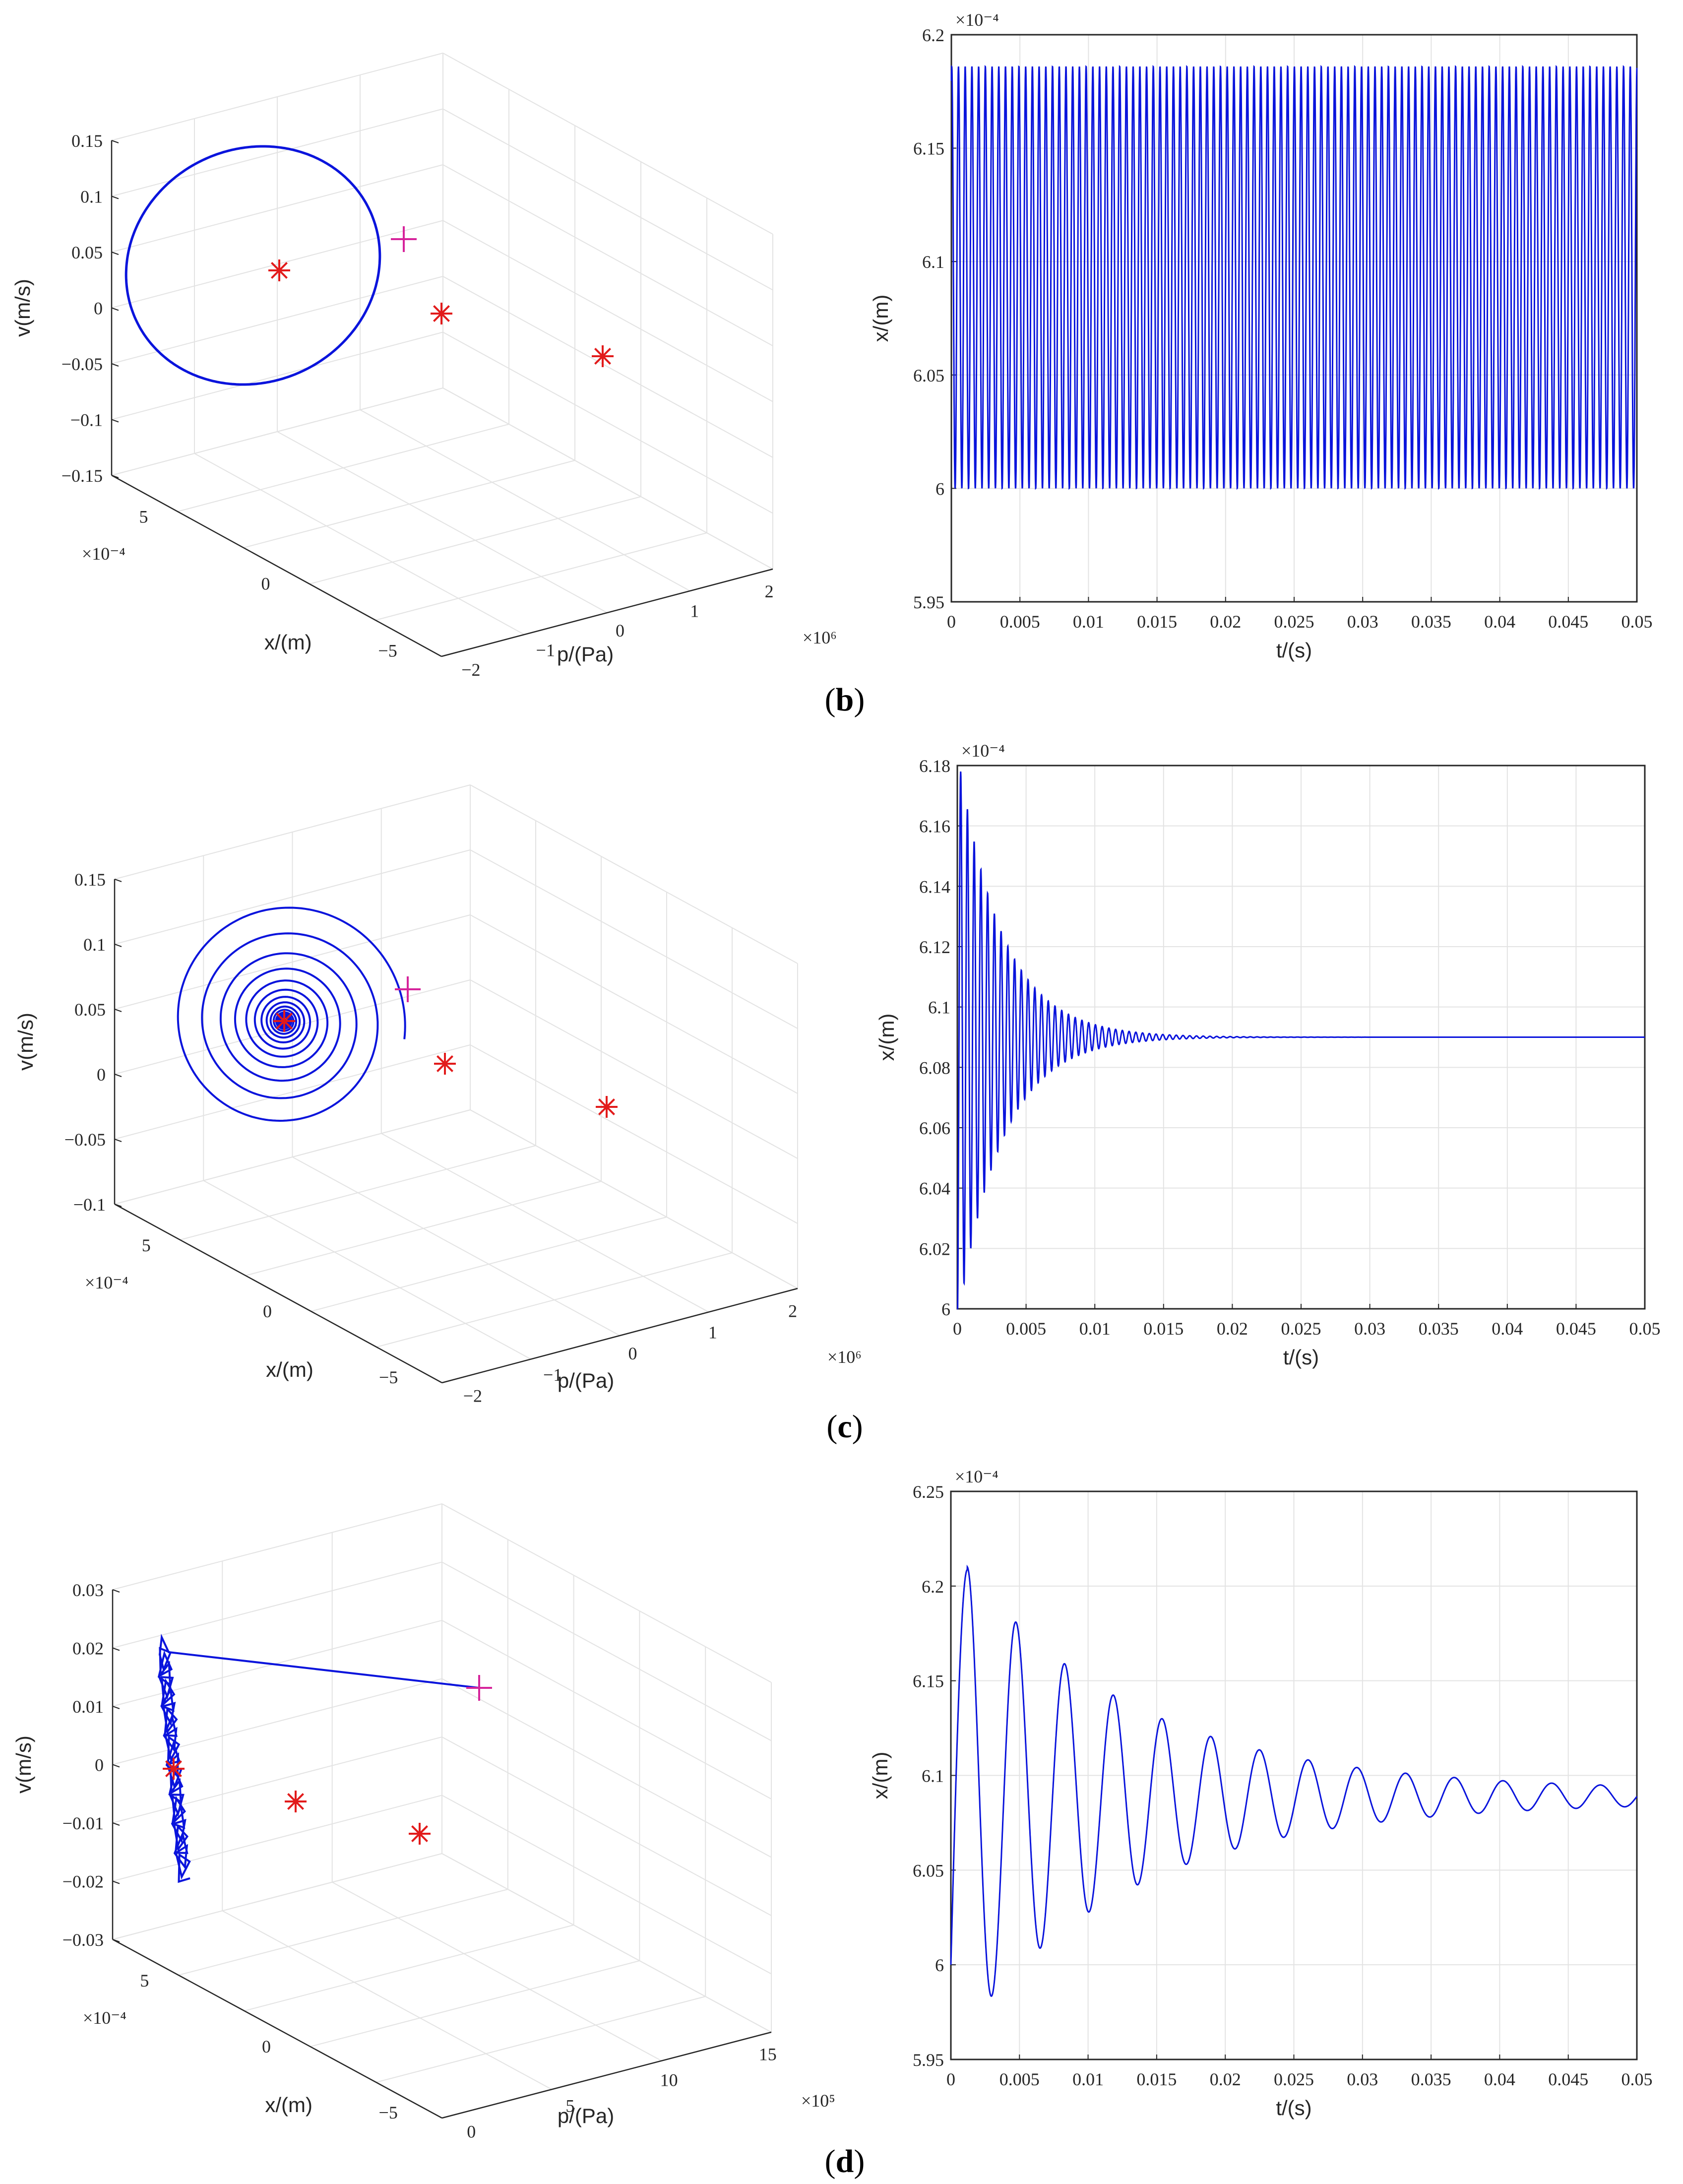  I want to click on x-tick-label: 0.02, so click(1225, 2079).